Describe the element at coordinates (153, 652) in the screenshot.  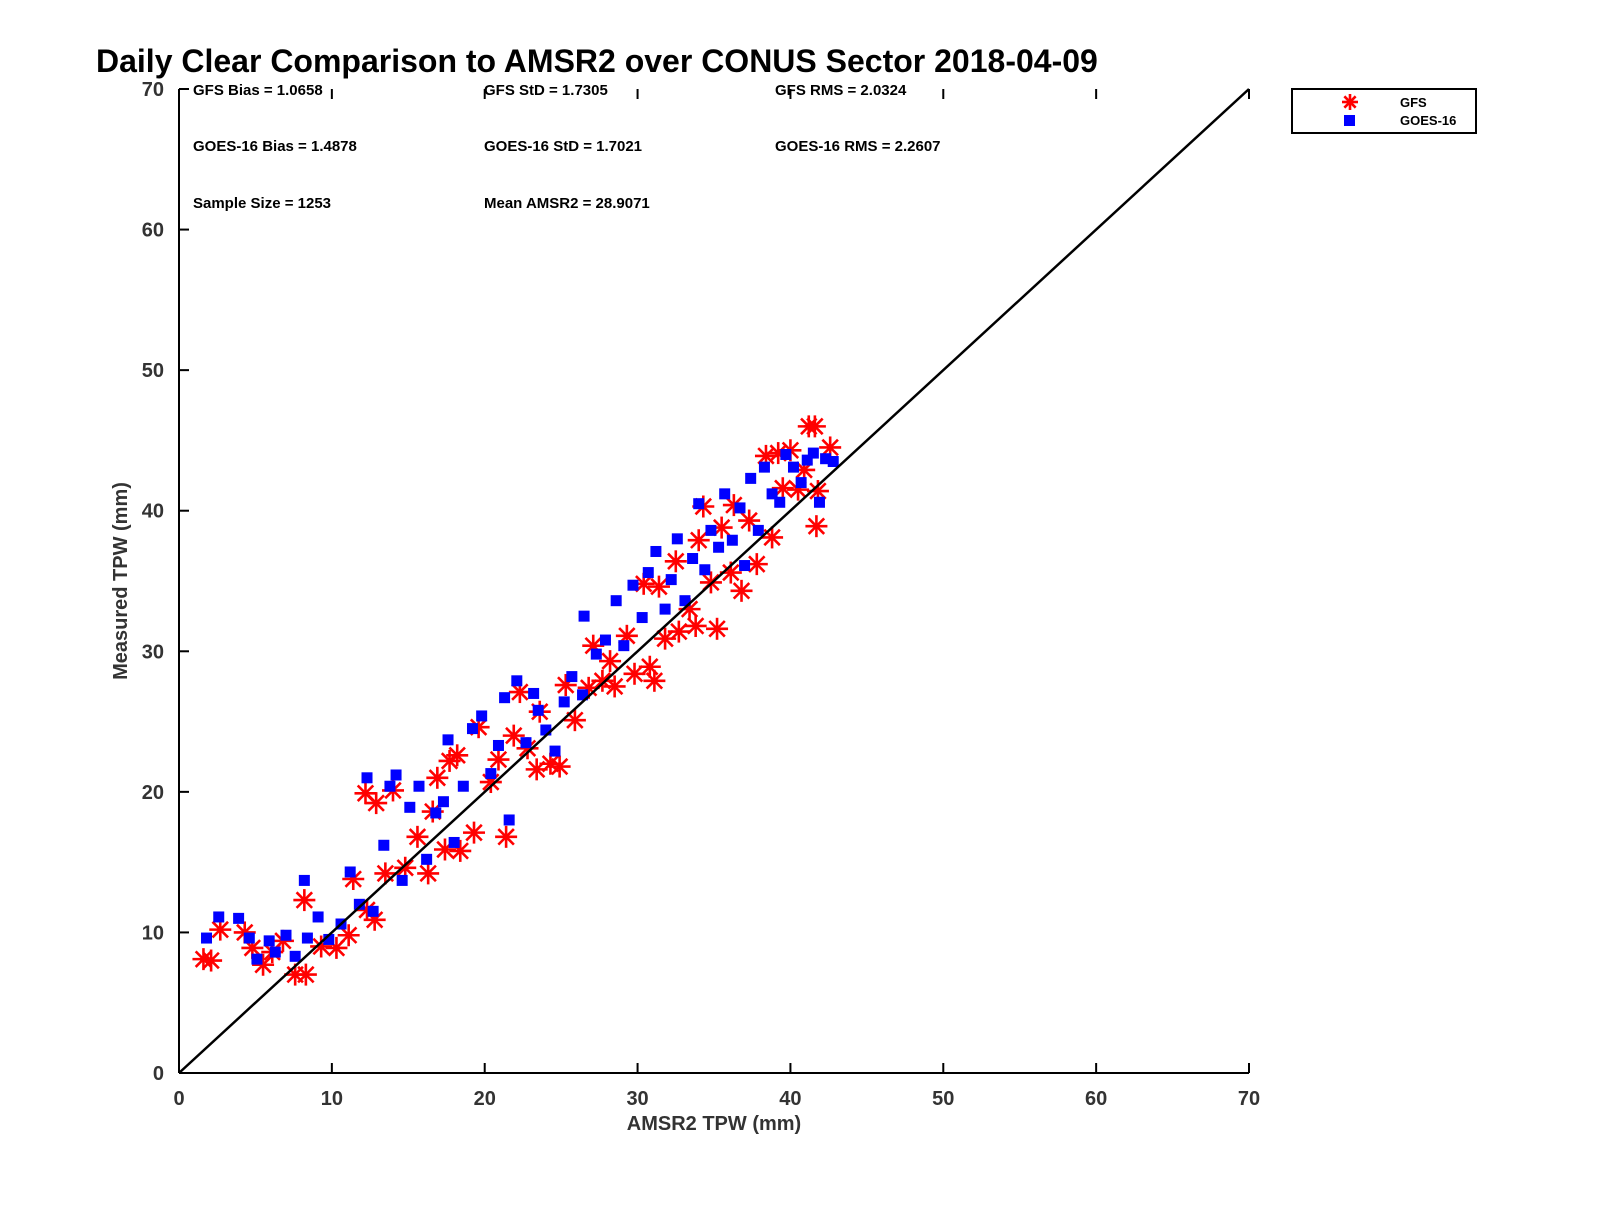
I see `y-tick-label: 30` at that location.